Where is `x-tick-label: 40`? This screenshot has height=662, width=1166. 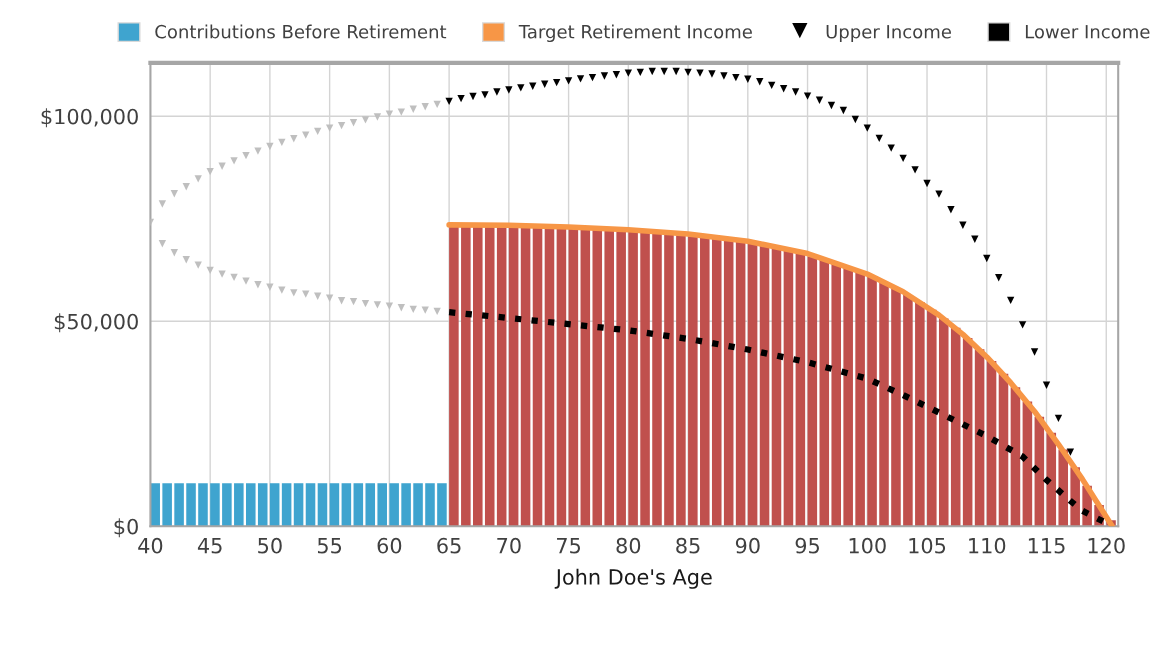
x-tick-label: 40 is located at coordinates (150, 545).